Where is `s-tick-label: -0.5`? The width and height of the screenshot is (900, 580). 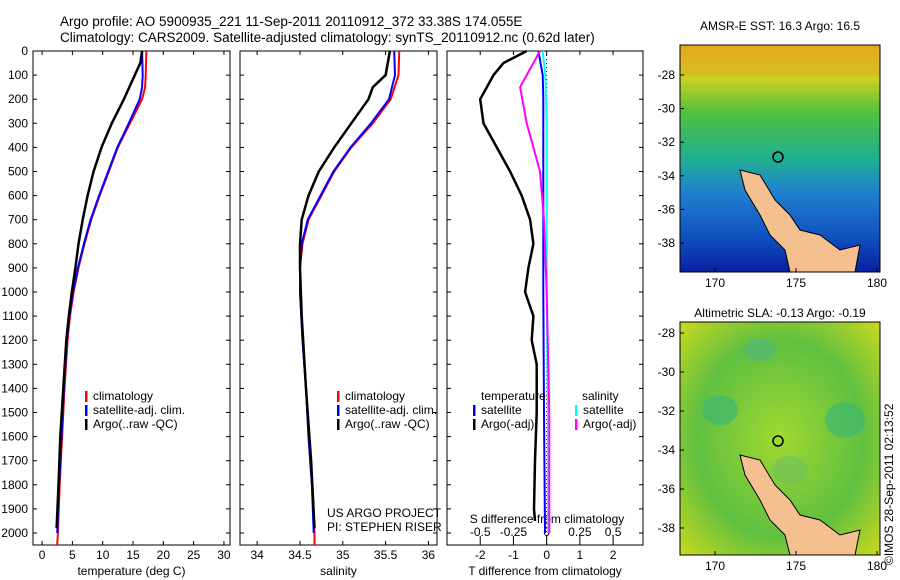 s-tick-label: -0.5 is located at coordinates (480, 532).